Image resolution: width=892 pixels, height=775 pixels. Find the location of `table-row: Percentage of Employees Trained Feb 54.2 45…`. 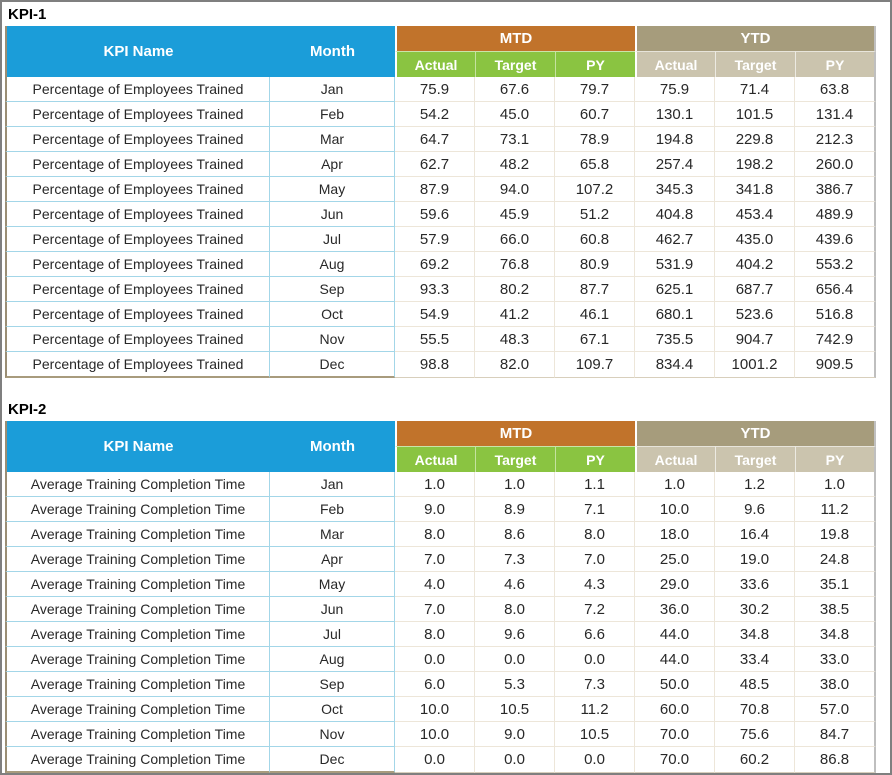

table-row: Percentage of Employees Trained Feb 54.2 45… is located at coordinates (441, 114).